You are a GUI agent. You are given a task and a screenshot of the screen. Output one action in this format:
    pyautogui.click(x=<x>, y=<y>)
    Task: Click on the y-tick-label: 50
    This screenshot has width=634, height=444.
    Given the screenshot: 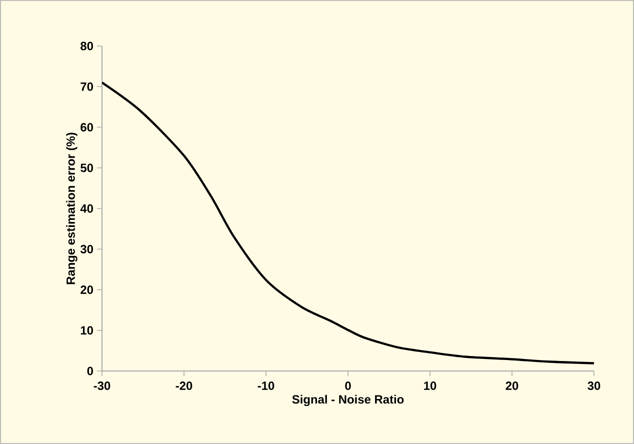 What is the action you would take?
    pyautogui.click(x=86, y=168)
    